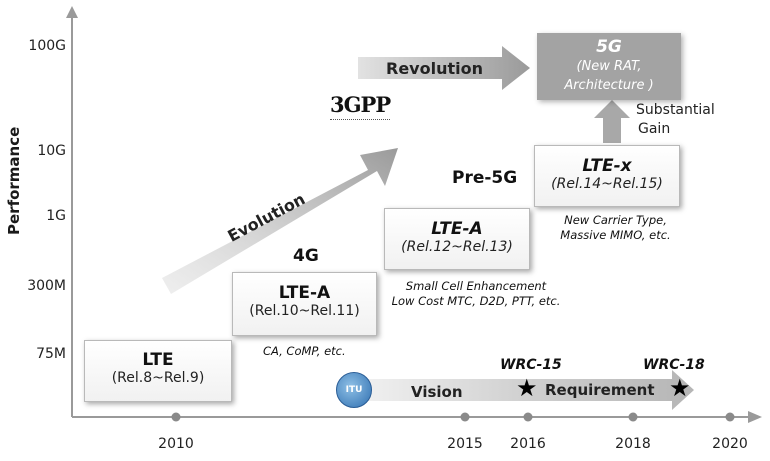  Describe the element at coordinates (304, 351) in the screenshot. I see `ca-comp-note: CA, CoMP, etc.` at that location.